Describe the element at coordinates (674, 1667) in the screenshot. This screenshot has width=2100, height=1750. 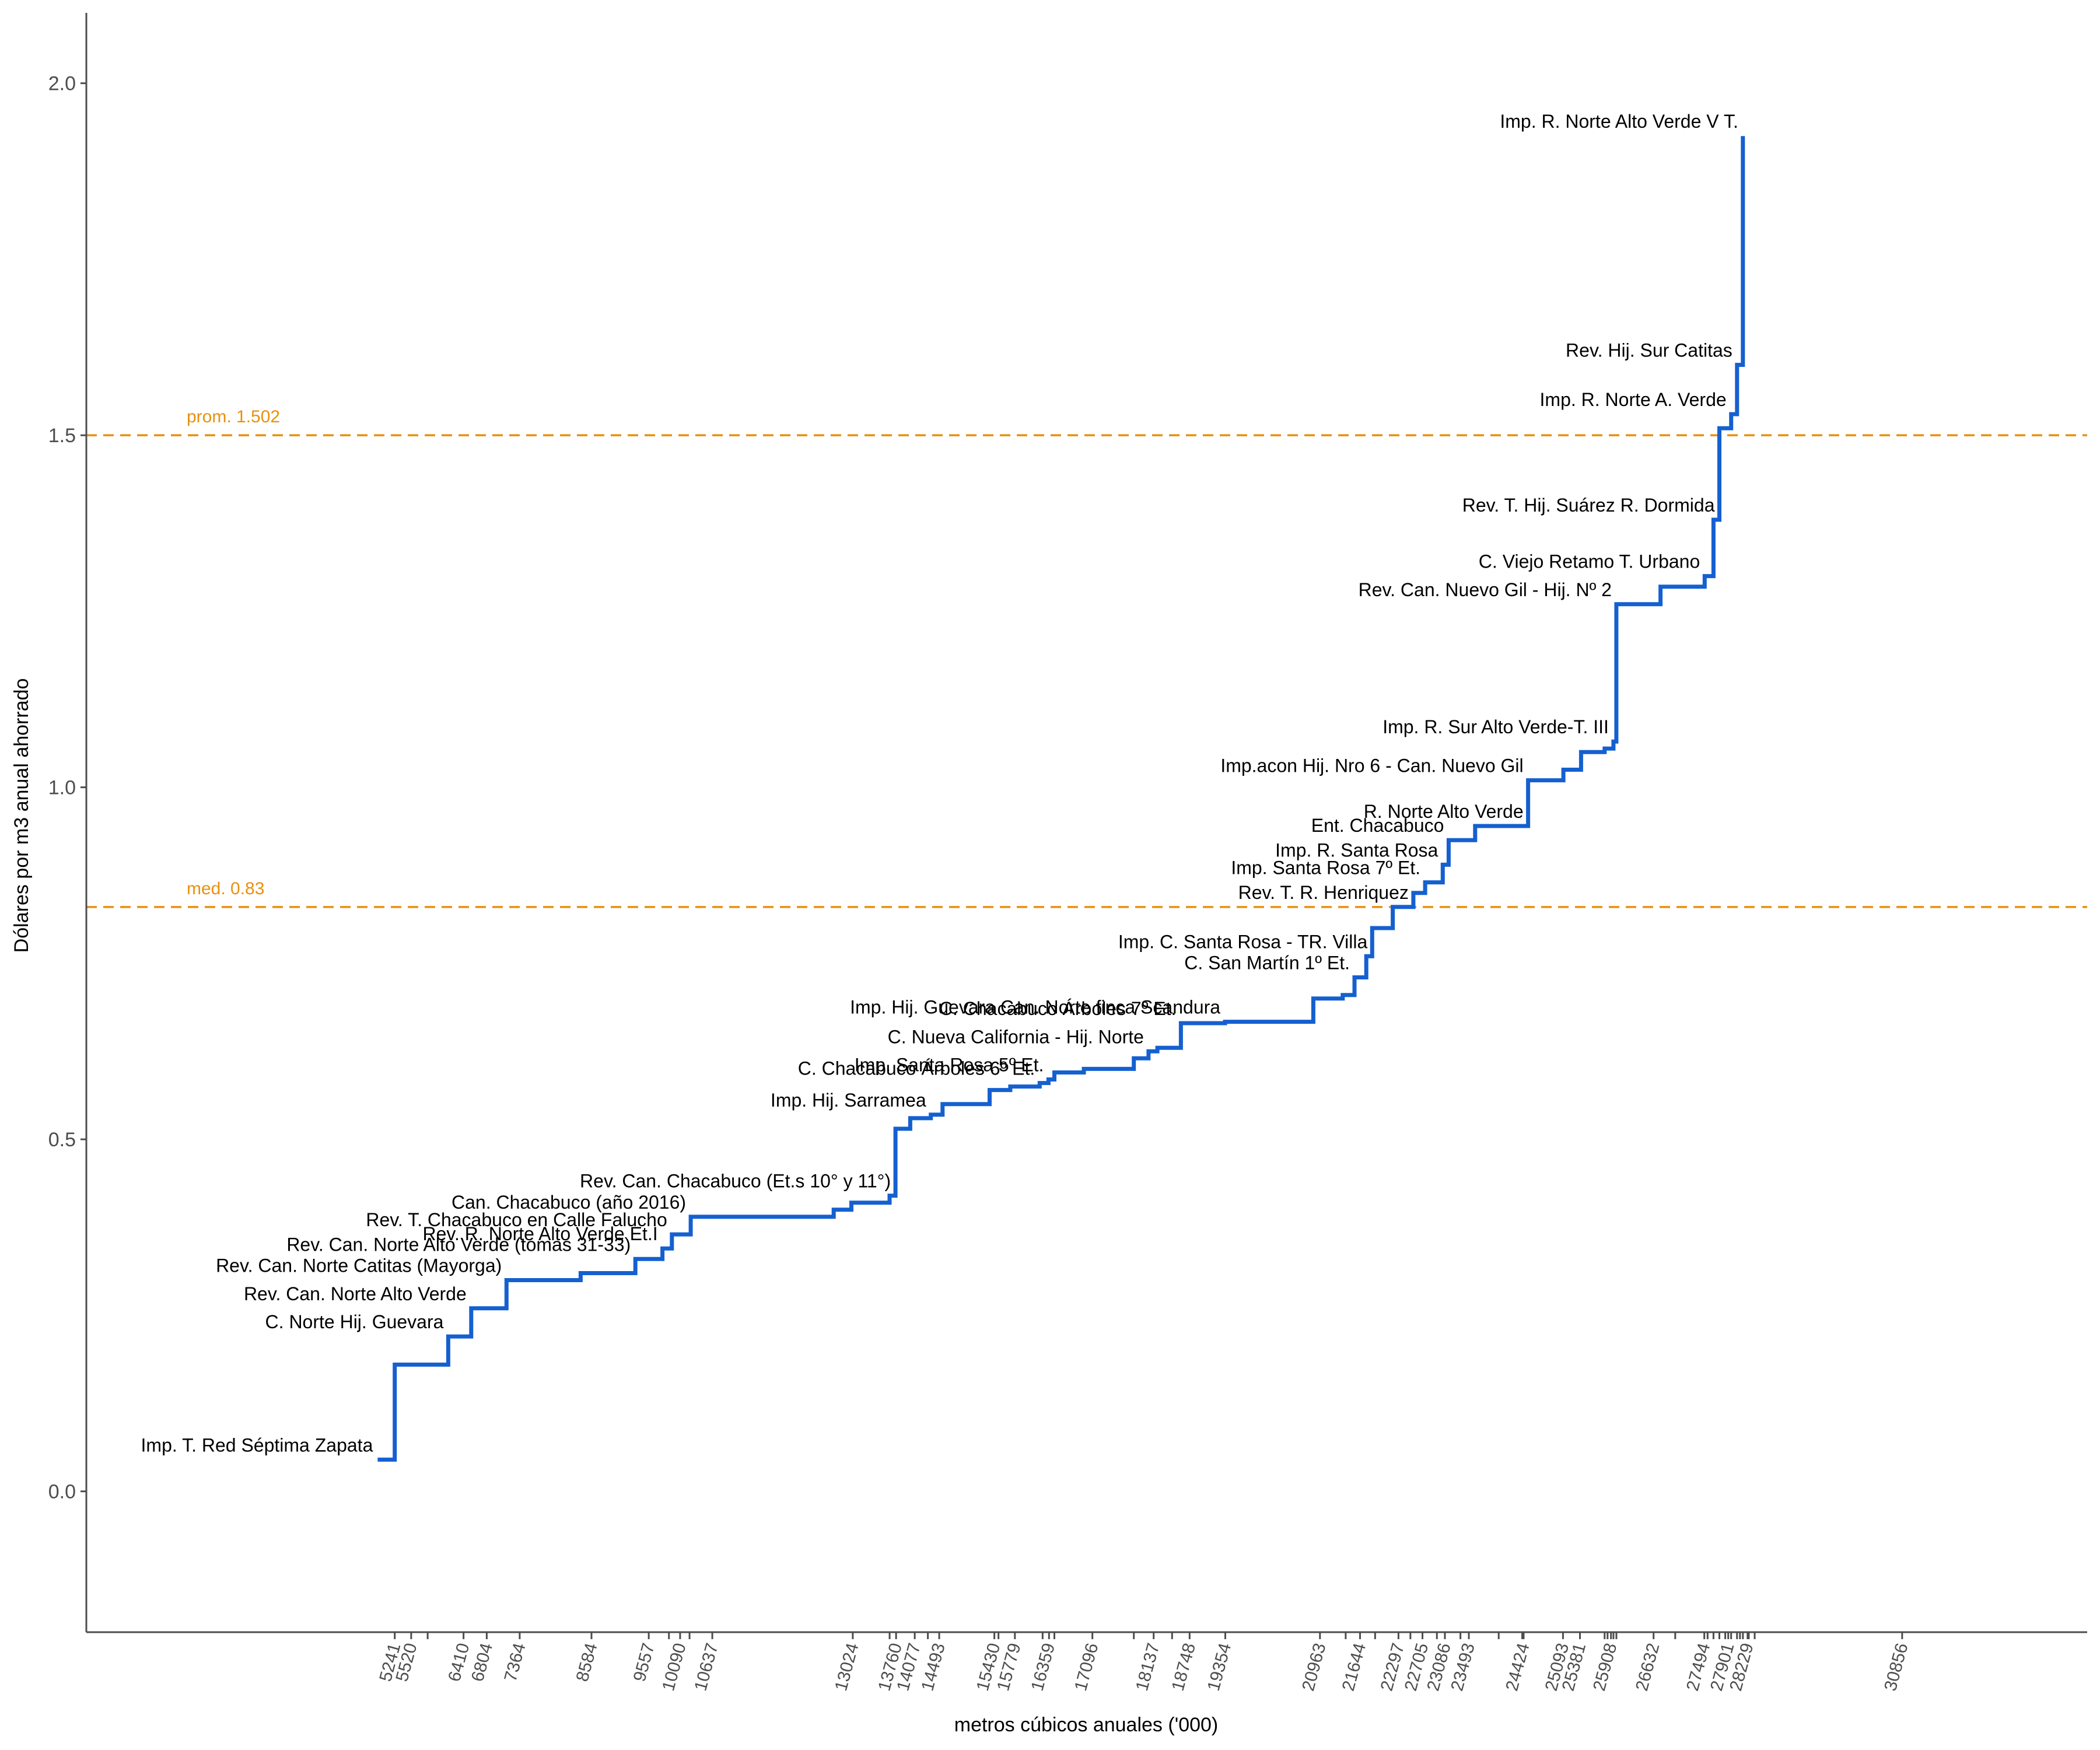
I see `x-tick-label: 10090` at that location.